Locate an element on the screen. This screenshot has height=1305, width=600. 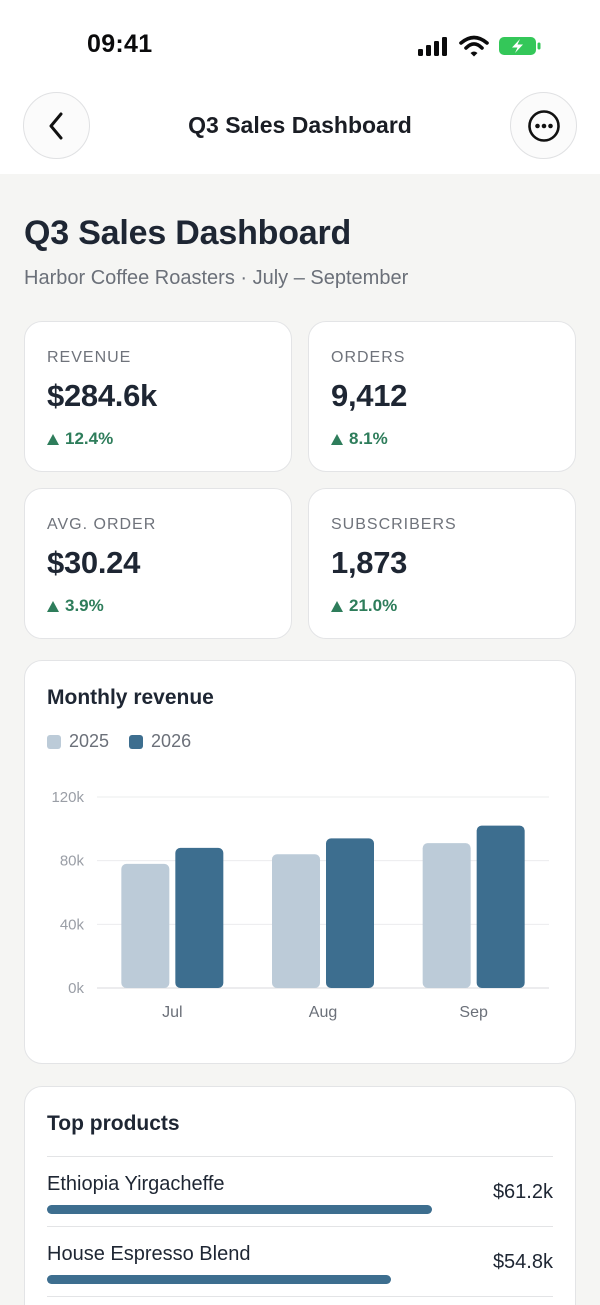
product-name: House Espresso Blend is located at coordinates (149, 1254).